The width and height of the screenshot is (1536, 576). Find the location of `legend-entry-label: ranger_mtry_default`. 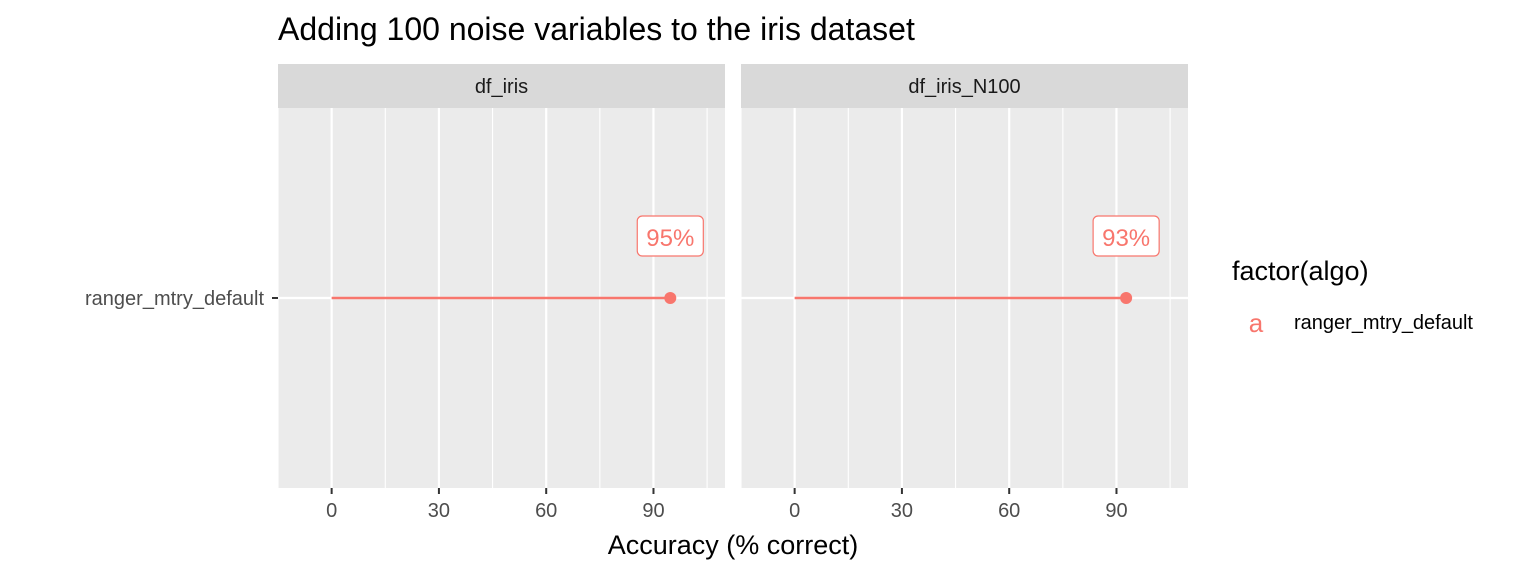

legend-entry-label: ranger_mtry_default is located at coordinates (1383, 323).